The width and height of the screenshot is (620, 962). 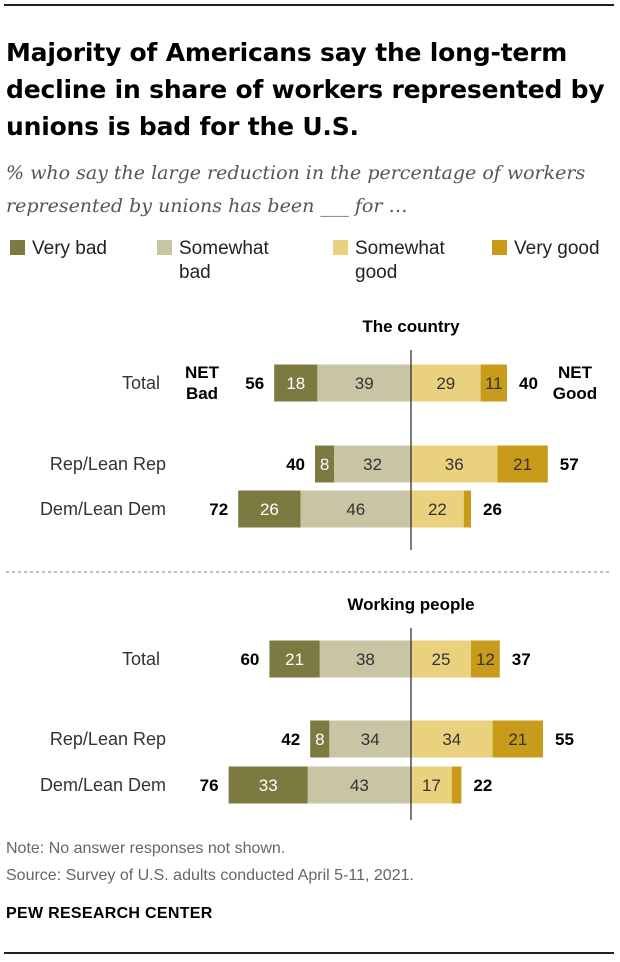 I want to click on legend-swatch-somewhat-good, so click(x=340, y=247).